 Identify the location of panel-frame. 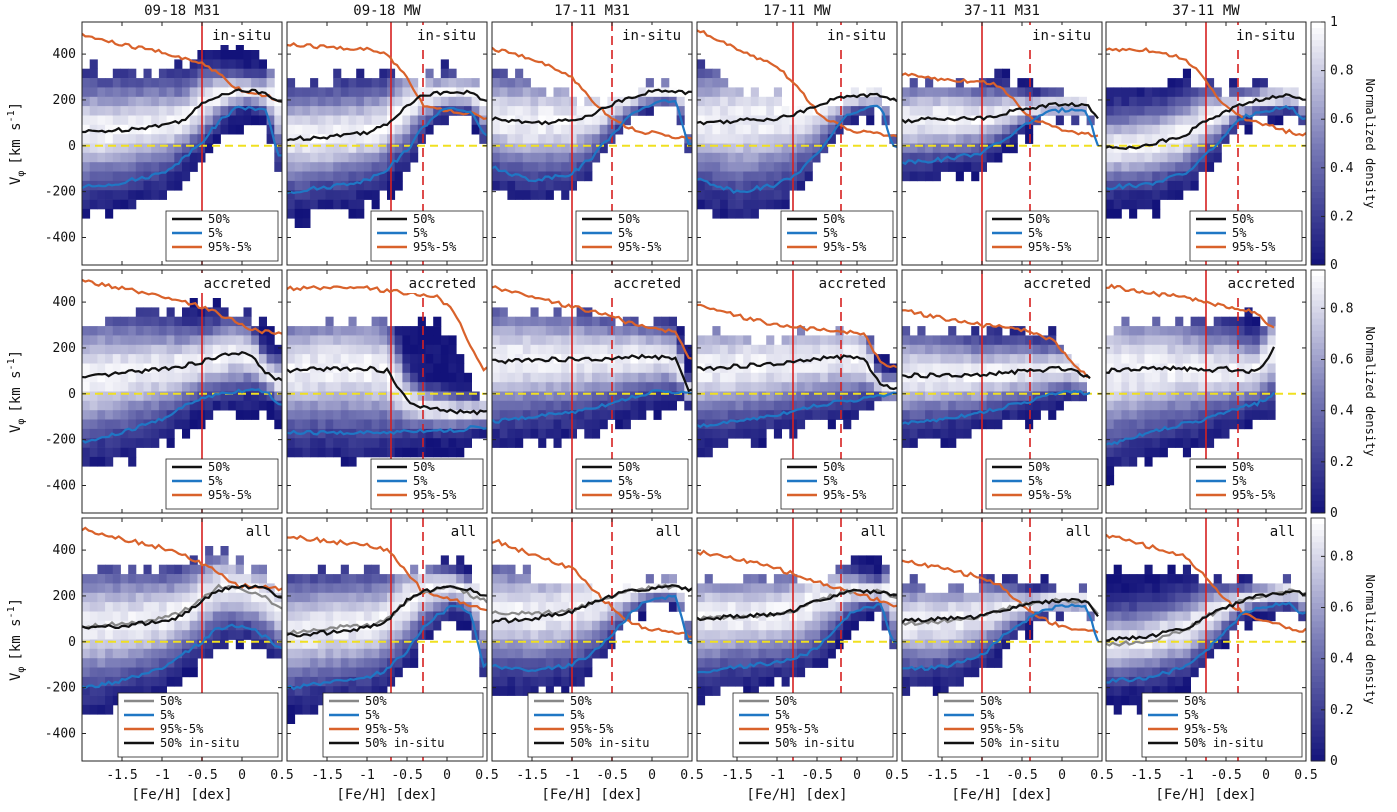
(797, 391).